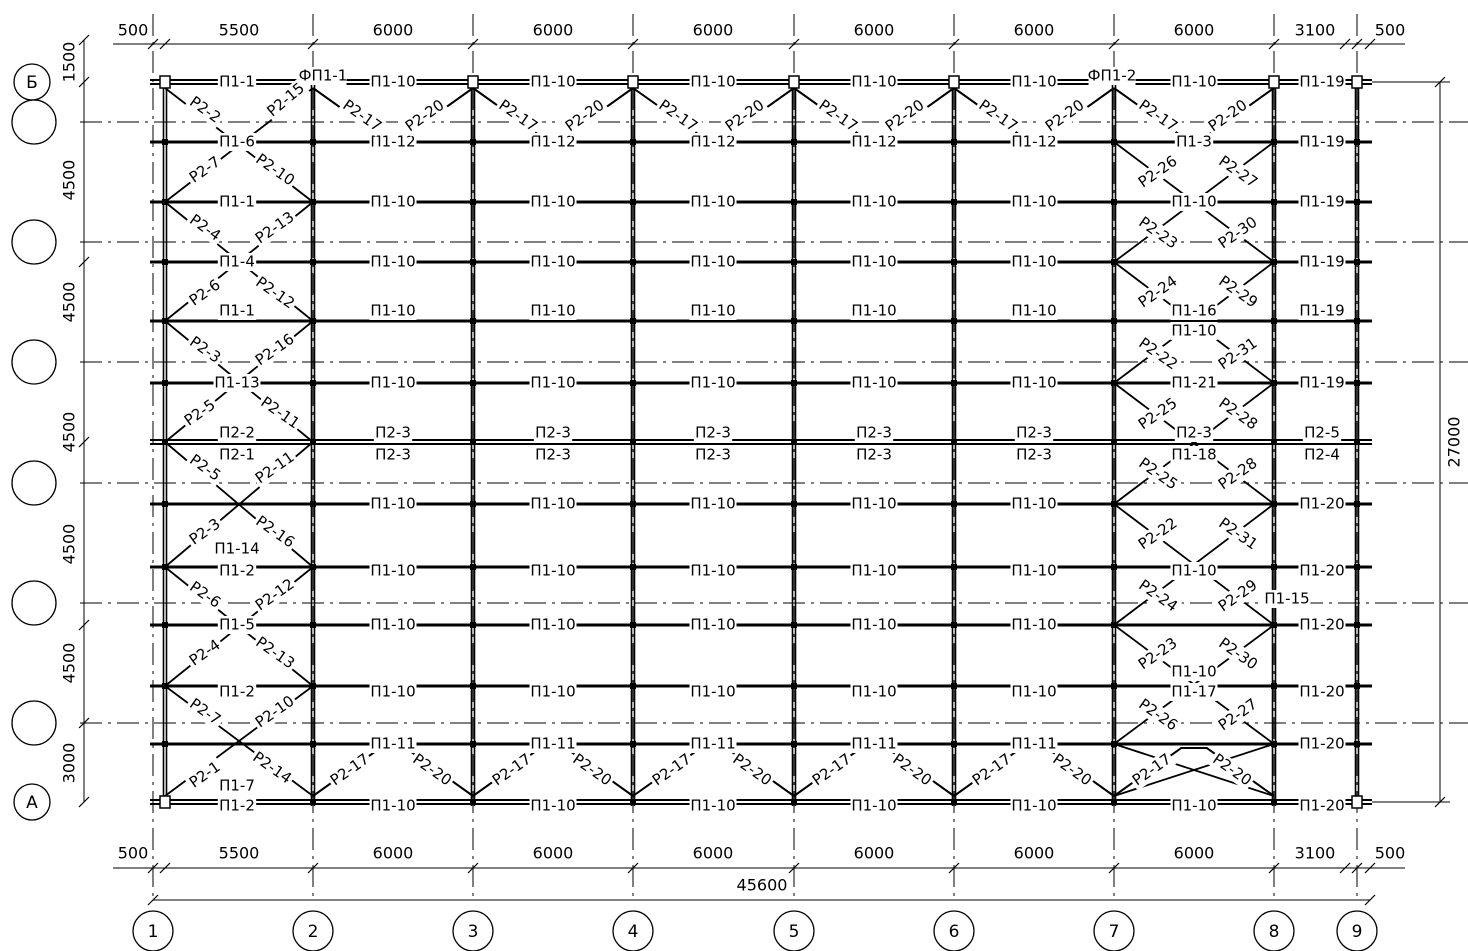 The width and height of the screenshot is (1468, 951). I want to click on girder-label: П2-5, so click(1322, 433).